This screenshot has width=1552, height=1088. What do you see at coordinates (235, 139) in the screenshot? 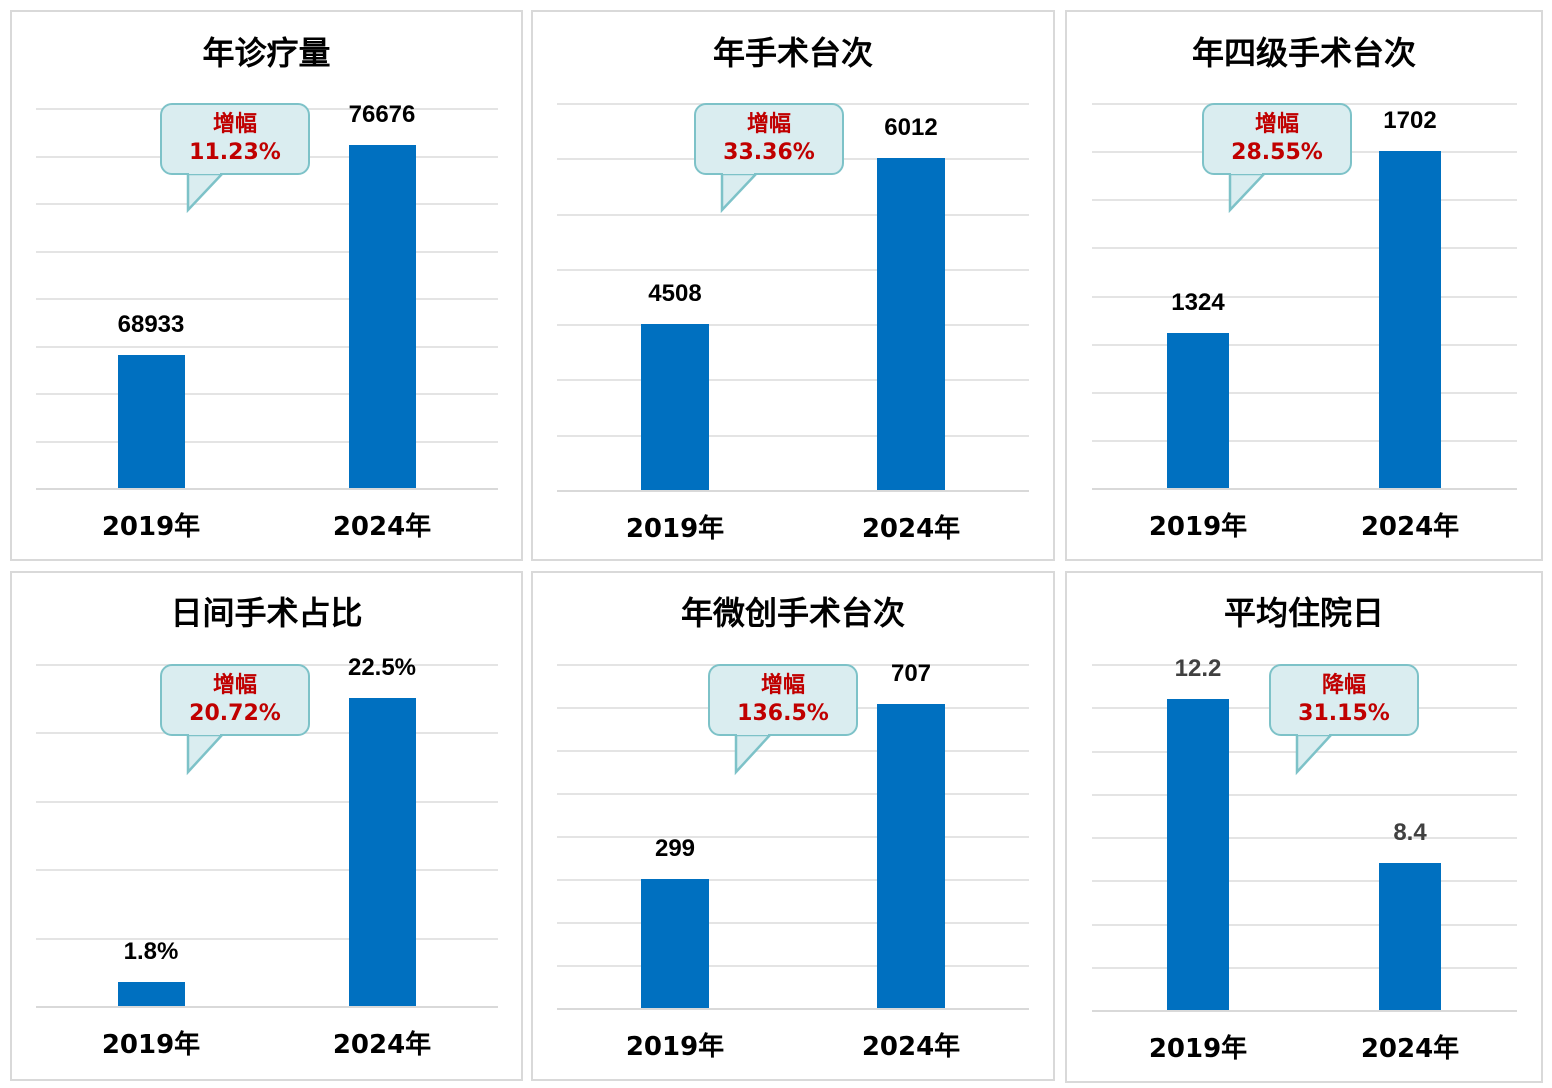
I see `change-callout: 增幅 11.23%` at bounding box center [235, 139].